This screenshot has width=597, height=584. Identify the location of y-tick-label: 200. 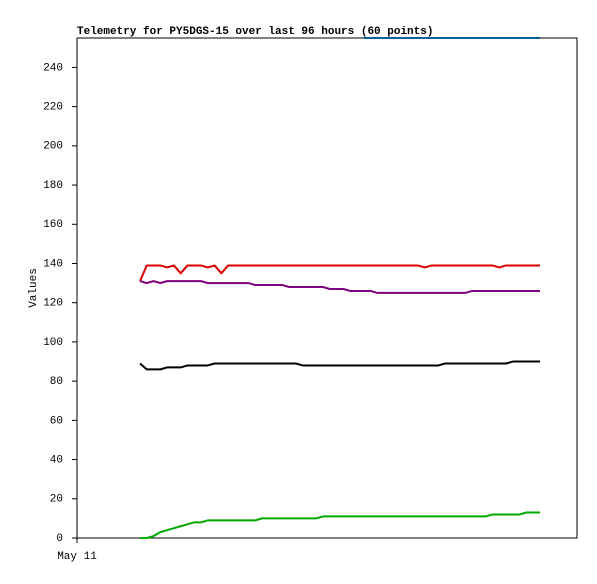
(53, 147).